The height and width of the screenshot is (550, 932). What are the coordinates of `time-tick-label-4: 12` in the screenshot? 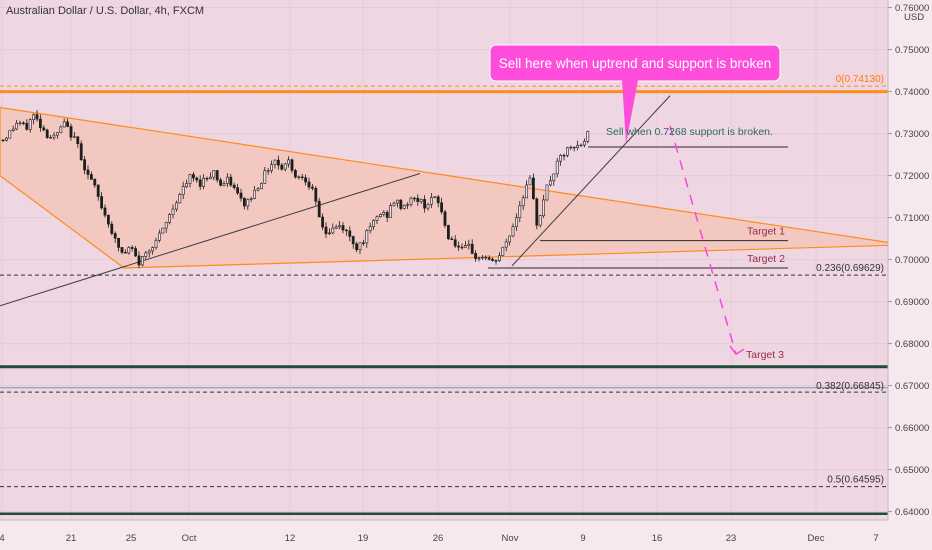 It's located at (290, 538).